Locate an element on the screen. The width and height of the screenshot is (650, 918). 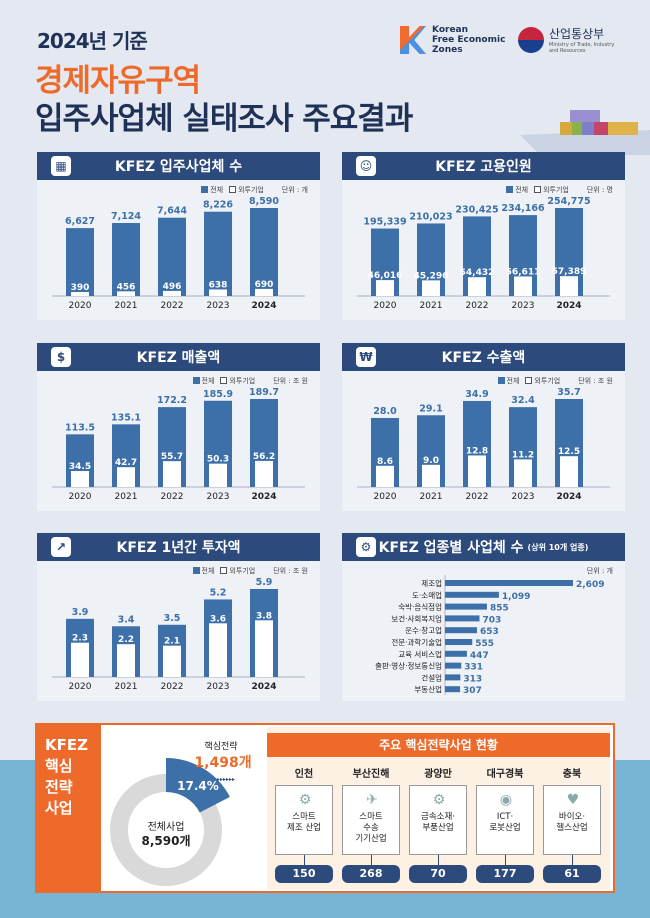
label-total: 28.0 is located at coordinates (385, 411).